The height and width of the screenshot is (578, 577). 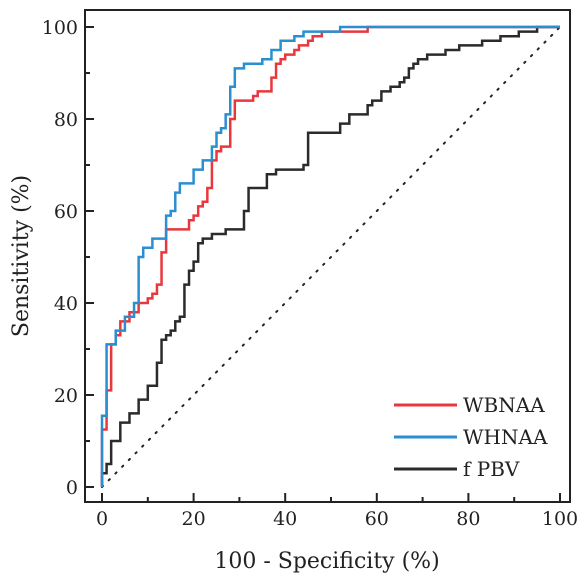 What do you see at coordinates (66, 212) in the screenshot?
I see `y-tick-label: 60` at bounding box center [66, 212].